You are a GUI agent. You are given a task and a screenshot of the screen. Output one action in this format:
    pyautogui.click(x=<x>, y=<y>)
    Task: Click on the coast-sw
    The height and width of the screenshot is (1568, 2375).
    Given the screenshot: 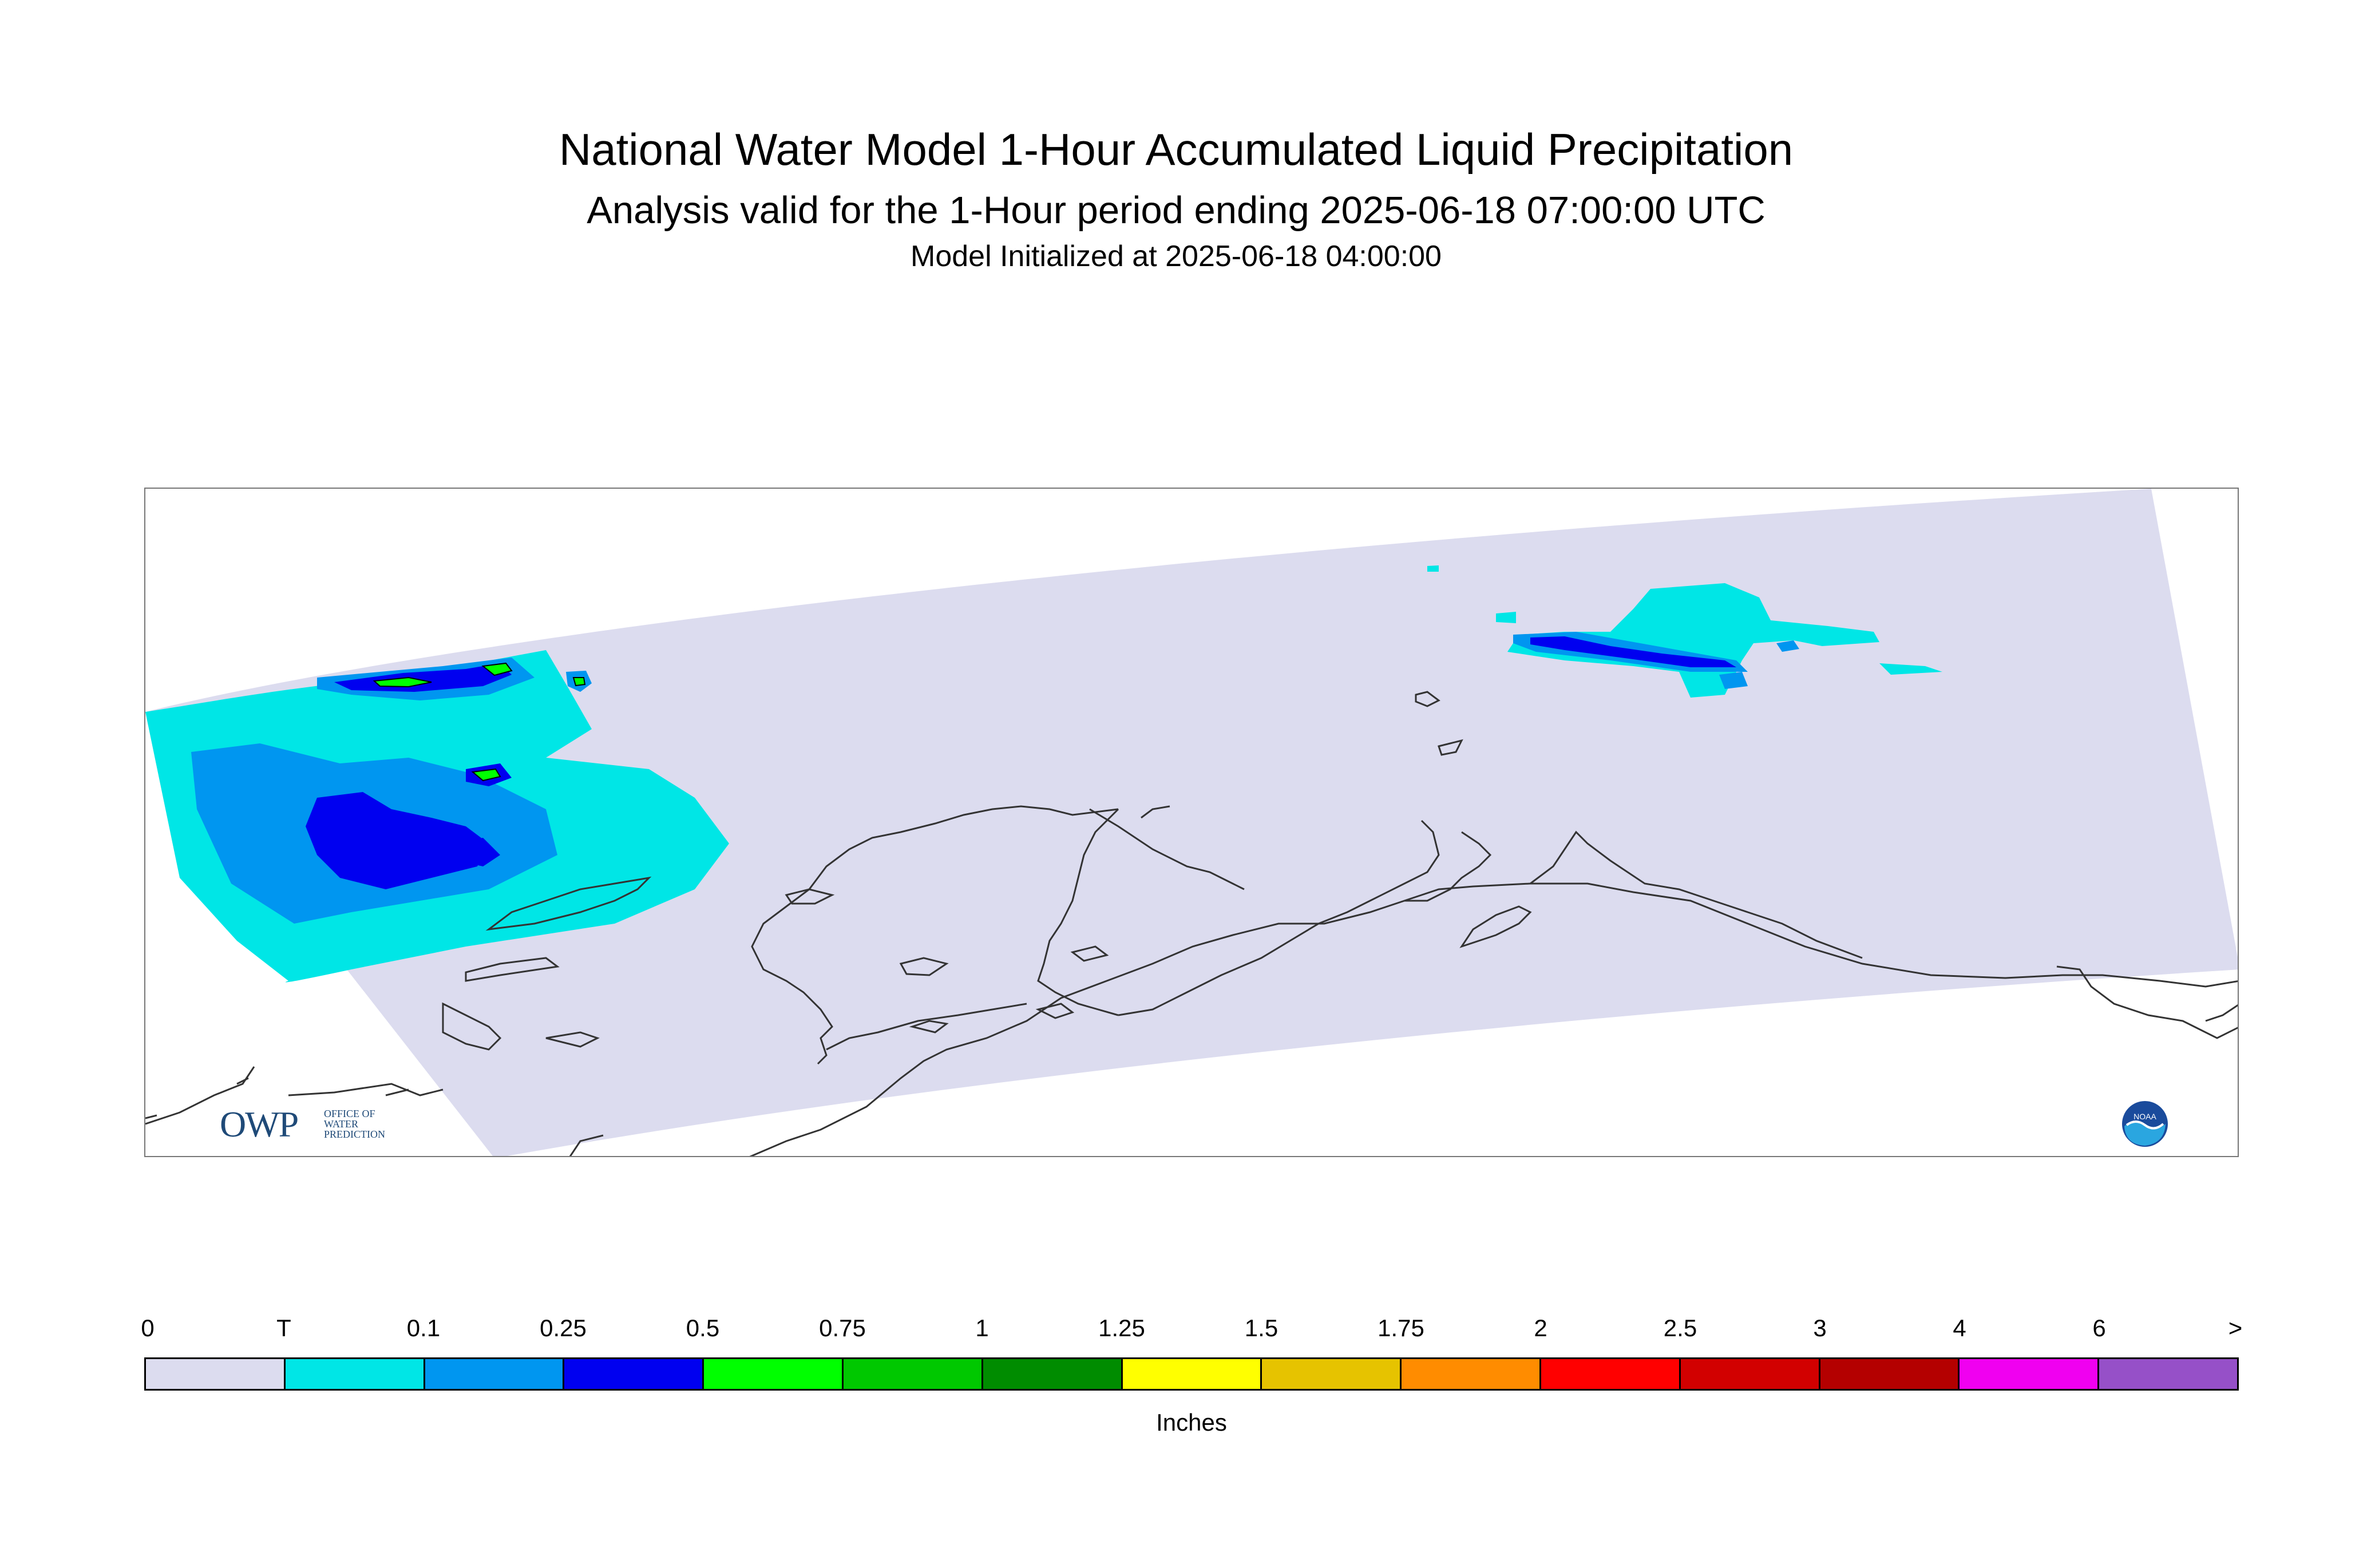 What is the action you would take?
    pyautogui.click(x=277, y=1098)
    